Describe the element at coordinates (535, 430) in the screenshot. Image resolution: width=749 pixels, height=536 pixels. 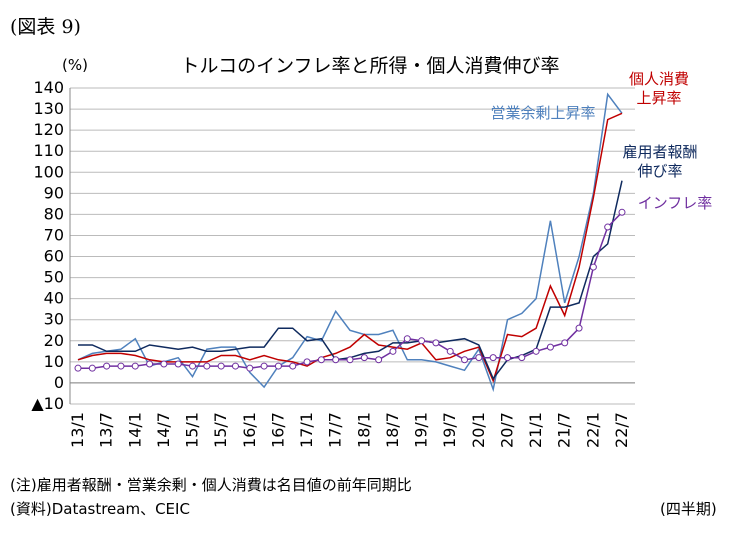
I see `x-tick-label: 21/1` at that location.